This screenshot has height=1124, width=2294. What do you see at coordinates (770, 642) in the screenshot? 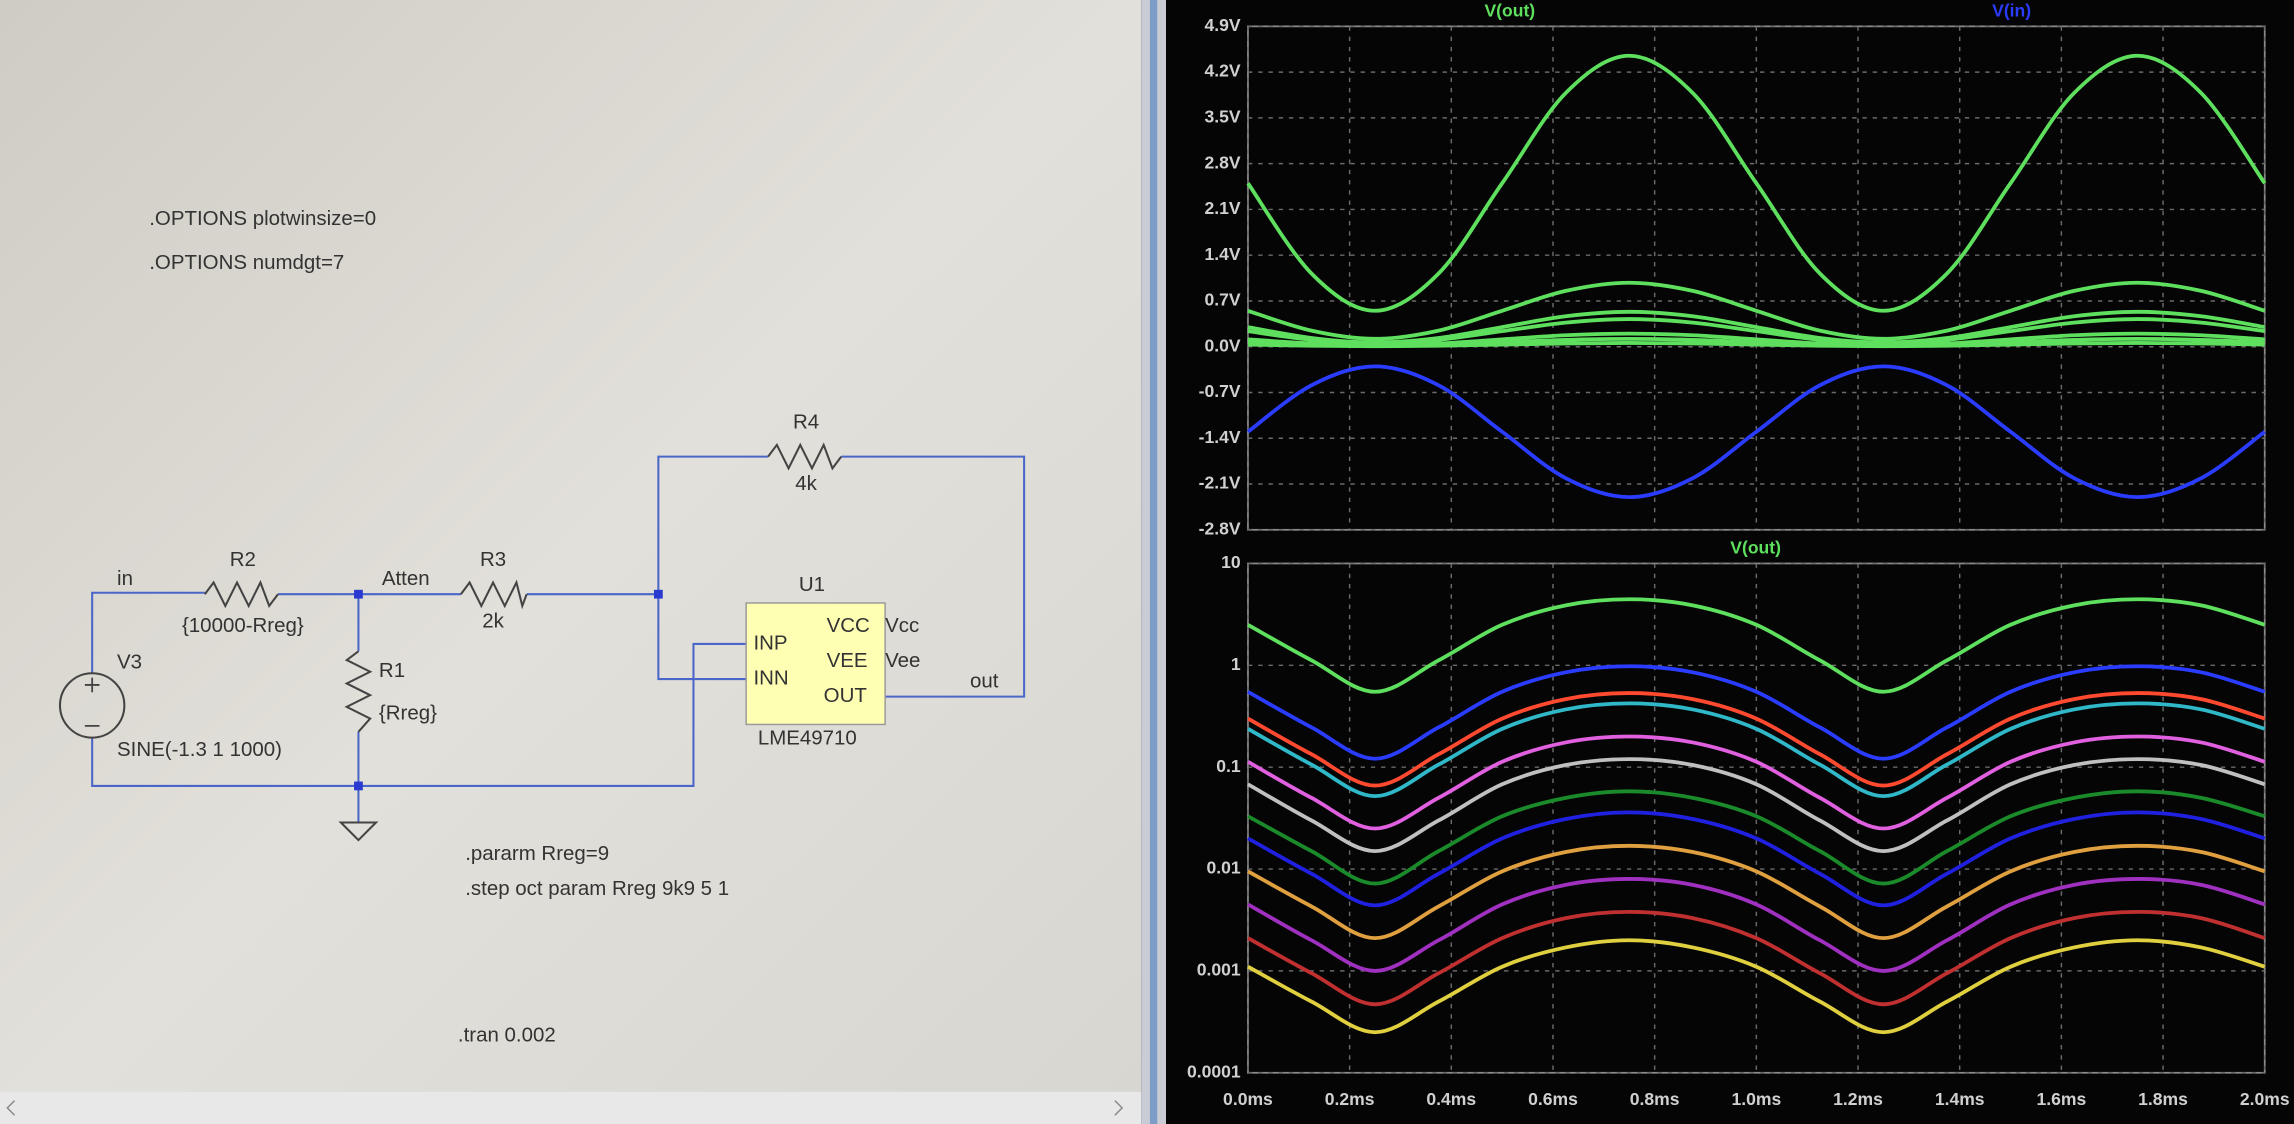
I see `pin-label: INP` at bounding box center [770, 642].